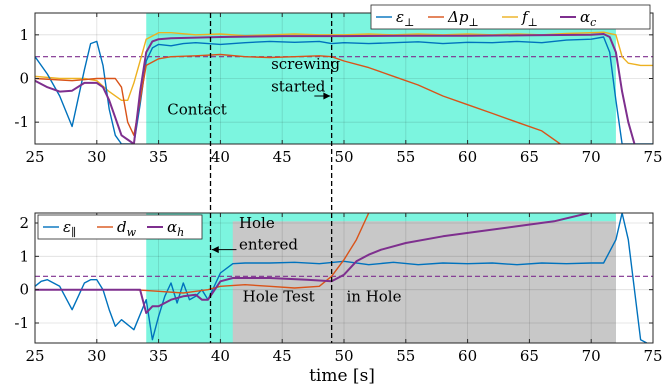  What do you see at coordinates (257, 223) in the screenshot?
I see `annotation: Hole` at bounding box center [257, 223].